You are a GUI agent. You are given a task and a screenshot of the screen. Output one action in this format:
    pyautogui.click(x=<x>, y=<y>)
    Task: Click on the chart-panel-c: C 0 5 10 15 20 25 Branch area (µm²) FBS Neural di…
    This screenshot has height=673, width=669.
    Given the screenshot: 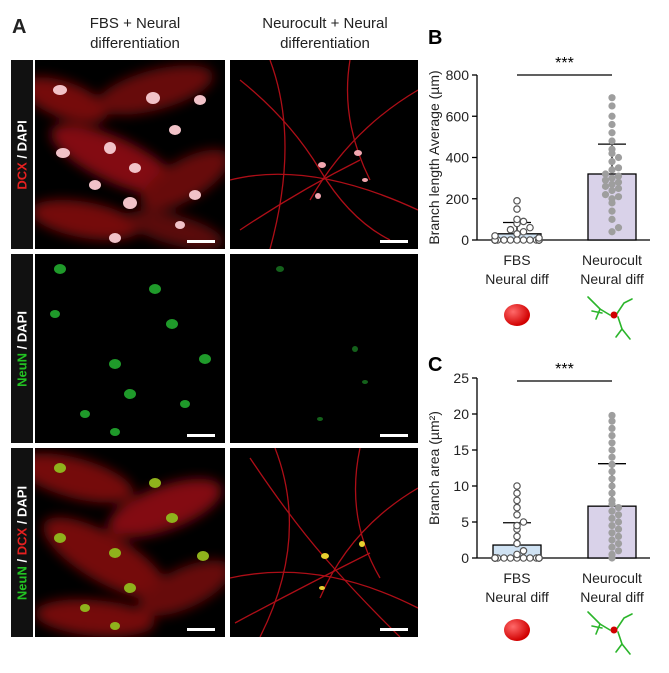 What is the action you would take?
    pyautogui.click(x=538, y=504)
    